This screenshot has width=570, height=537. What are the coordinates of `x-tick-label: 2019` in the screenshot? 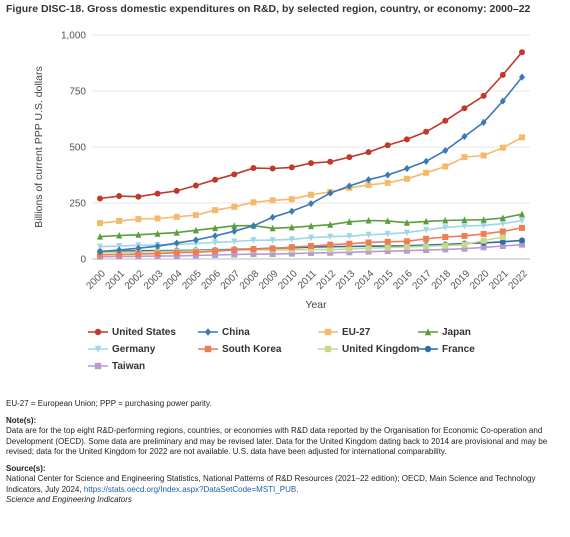 It's located at (461, 280).